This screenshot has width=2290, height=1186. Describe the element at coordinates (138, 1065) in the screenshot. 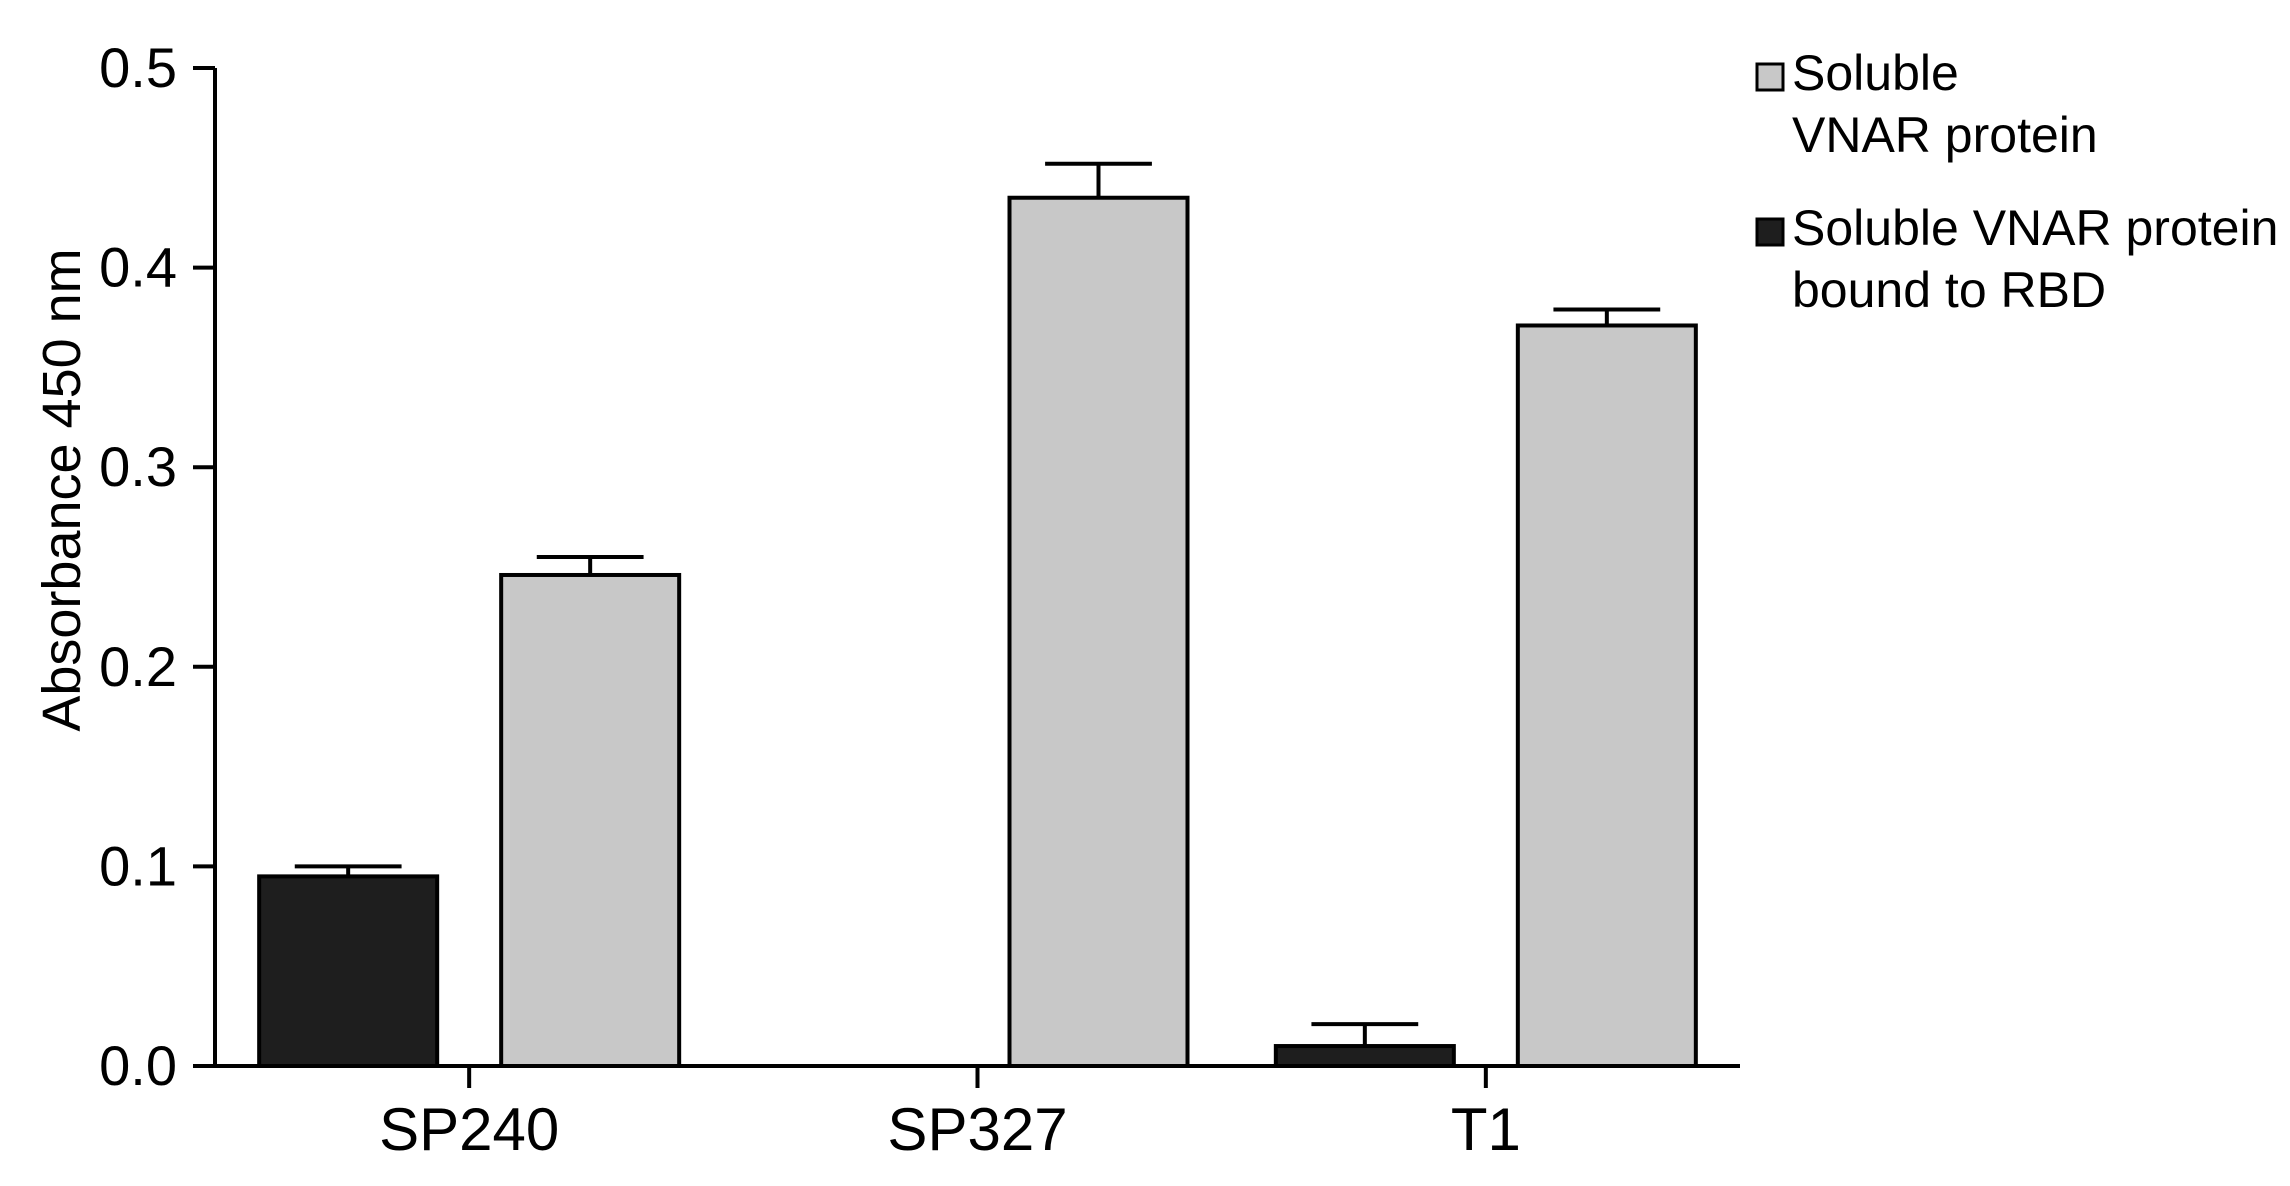

I see `y-tick-label-0: 0.0` at that location.